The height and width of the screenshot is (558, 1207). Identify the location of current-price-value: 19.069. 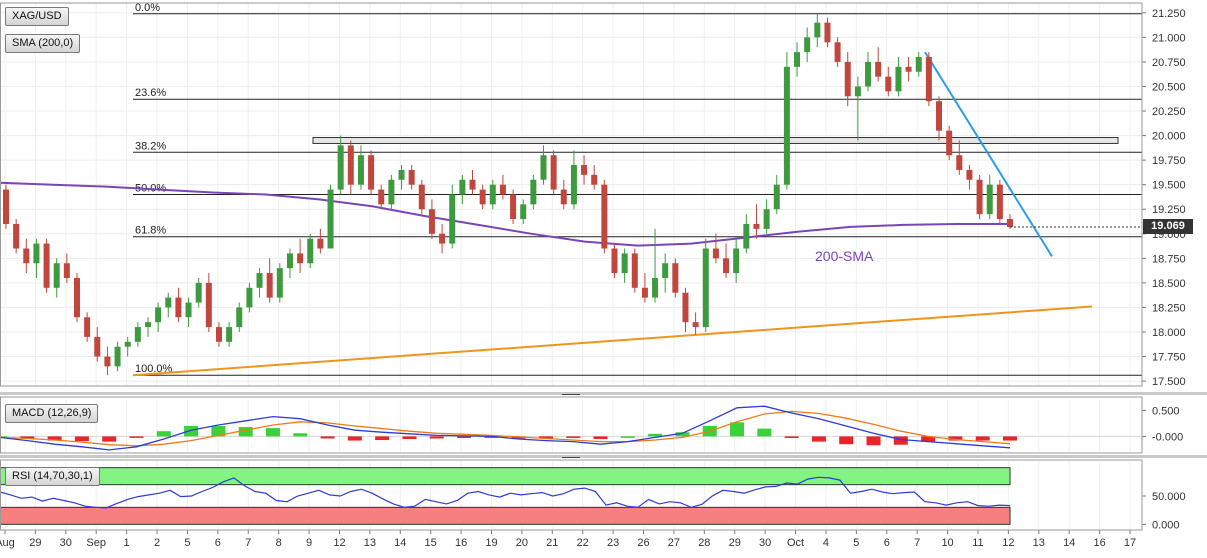
(1168, 226).